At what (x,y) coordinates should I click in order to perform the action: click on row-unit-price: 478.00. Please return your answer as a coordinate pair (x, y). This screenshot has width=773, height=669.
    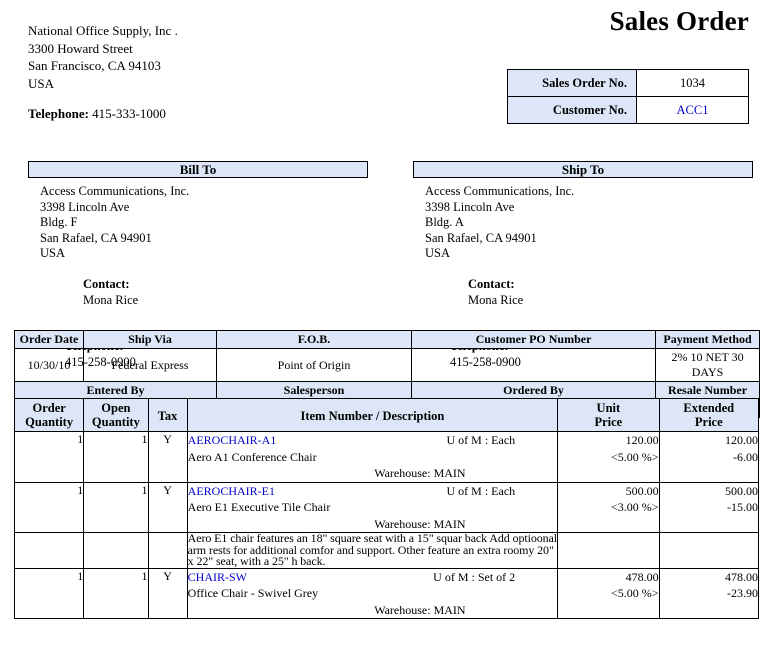
    Looking at the image, I should click on (642, 576).